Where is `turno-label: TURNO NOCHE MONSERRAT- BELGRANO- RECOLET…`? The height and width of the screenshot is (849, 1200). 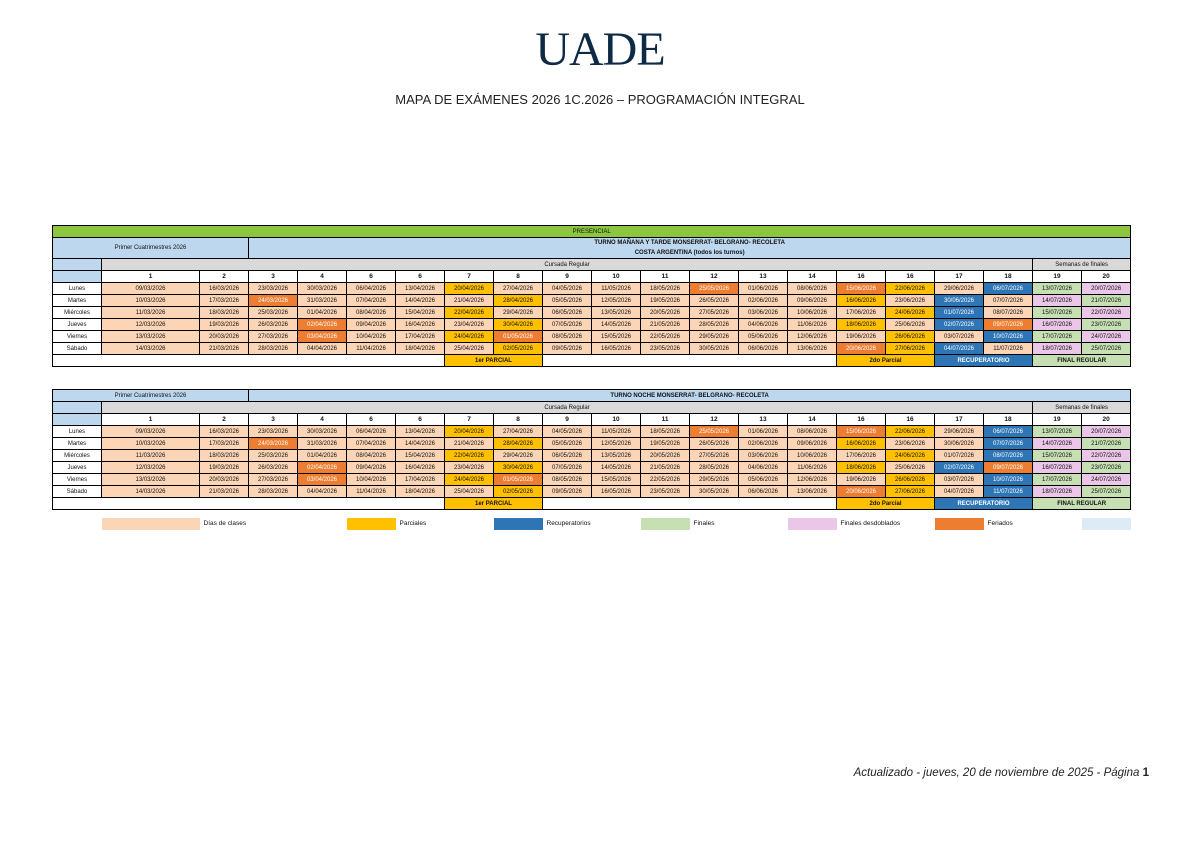 turno-label: TURNO NOCHE MONSERRAT- BELGRANO- RECOLET… is located at coordinates (689, 395).